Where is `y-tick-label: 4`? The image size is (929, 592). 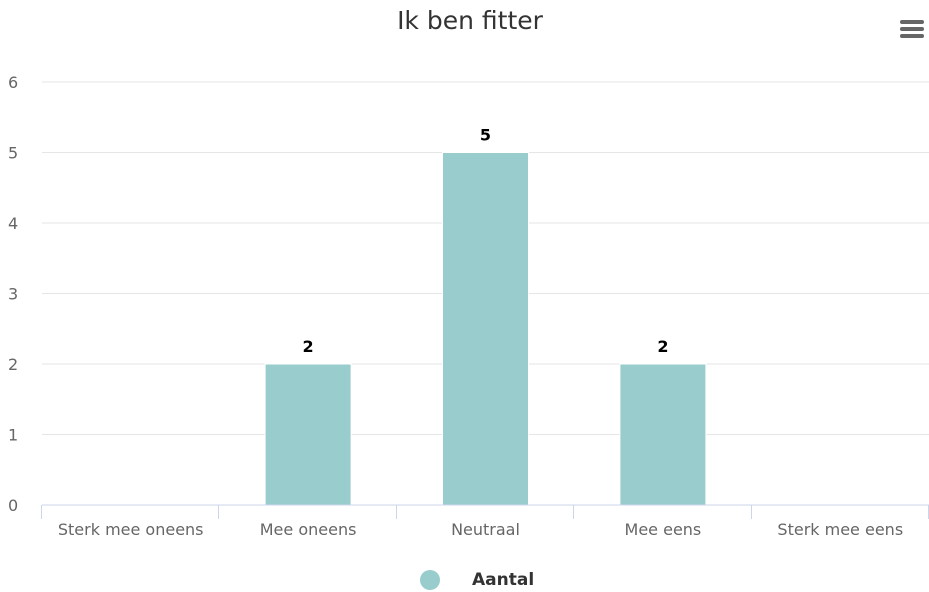 y-tick-label: 4 is located at coordinates (13, 223).